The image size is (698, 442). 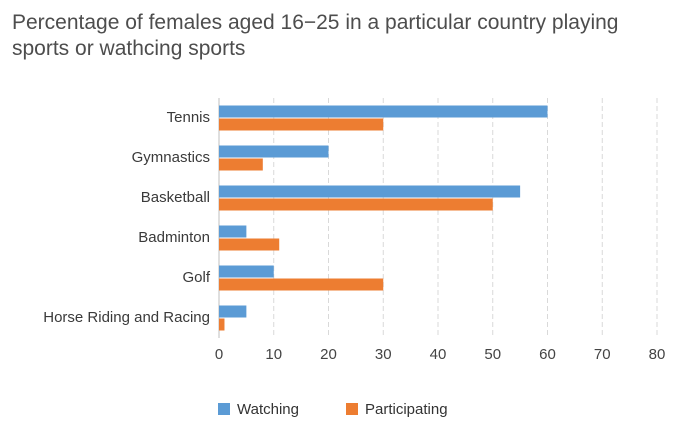 What do you see at coordinates (171, 157) in the screenshot?
I see `category-label: Gymnastics` at bounding box center [171, 157].